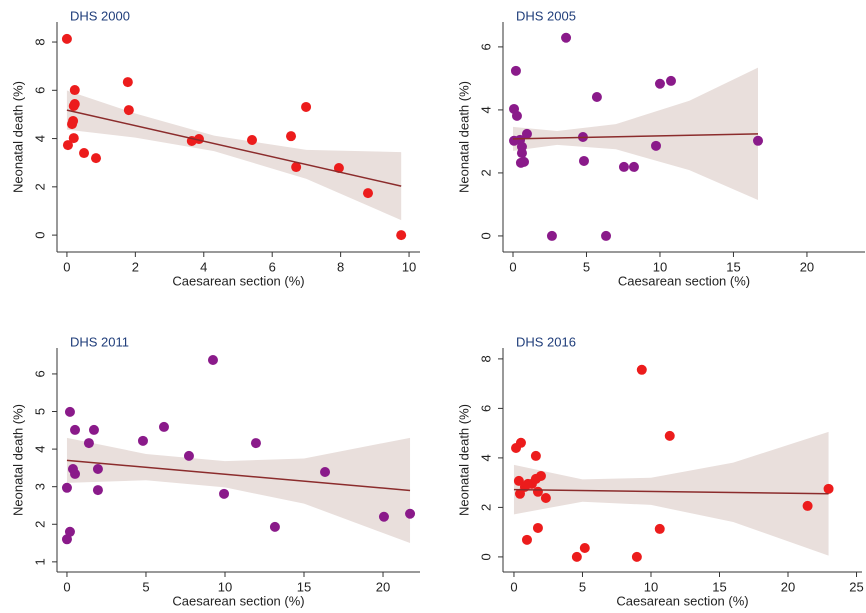  I want to click on x-tick-label: 4, so click(203, 266).